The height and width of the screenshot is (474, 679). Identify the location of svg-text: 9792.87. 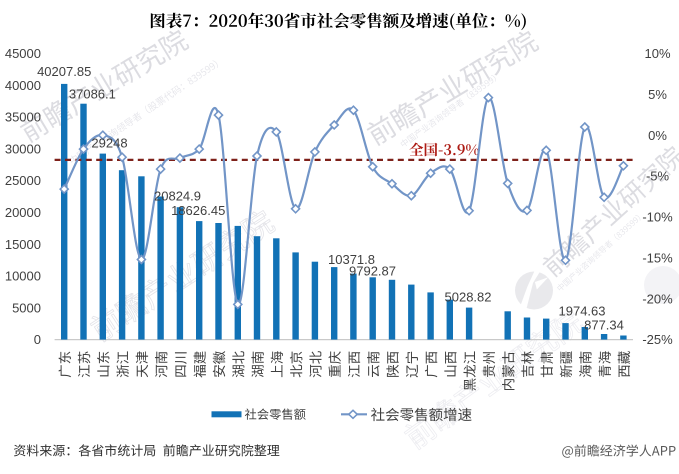
(372, 271).